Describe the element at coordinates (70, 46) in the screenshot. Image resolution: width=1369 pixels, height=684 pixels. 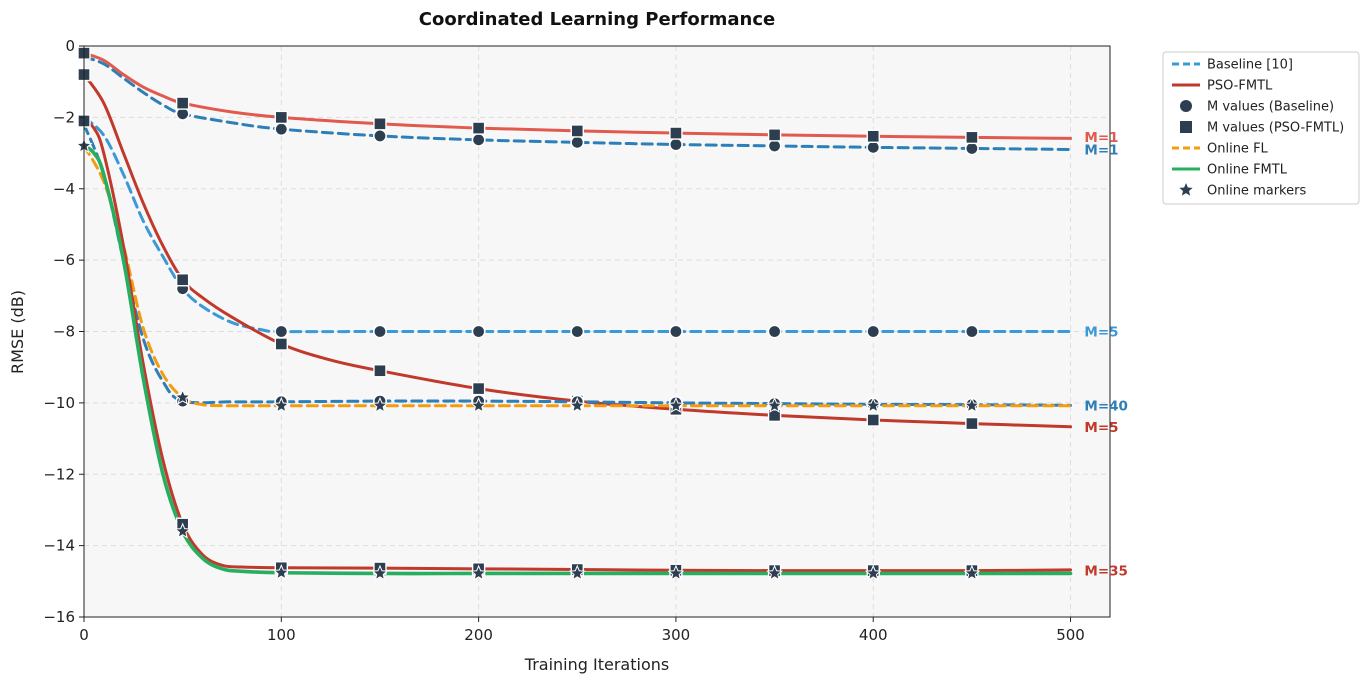
I see `y-tick-label: 0` at that location.